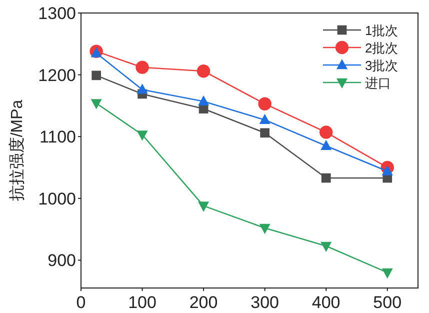 This screenshot has width=429, height=313. What do you see at coordinates (387, 302) in the screenshot?
I see `x-tick-label: 500` at bounding box center [387, 302].